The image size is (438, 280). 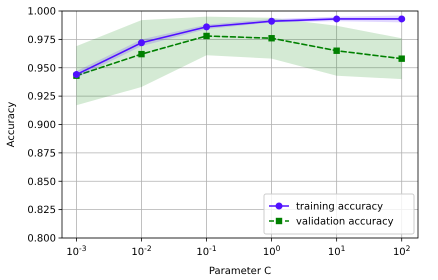 I want to click on y-tick-label: 0.875, so click(x=41, y=154).